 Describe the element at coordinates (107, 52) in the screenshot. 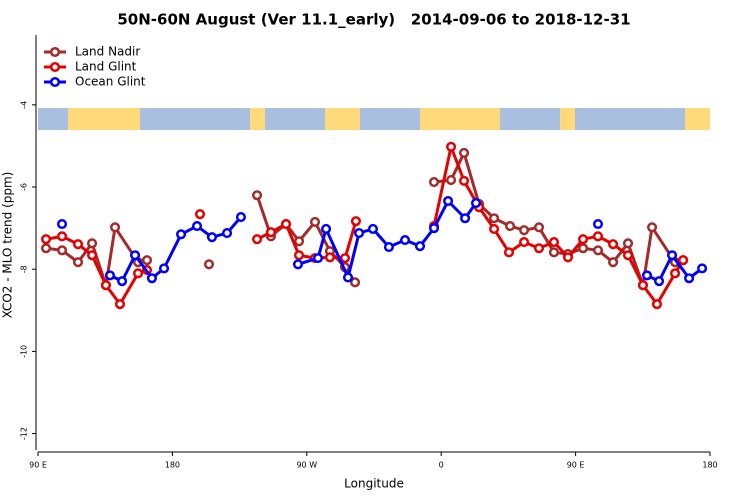

I see `legend-label: Land Nadir` at that location.